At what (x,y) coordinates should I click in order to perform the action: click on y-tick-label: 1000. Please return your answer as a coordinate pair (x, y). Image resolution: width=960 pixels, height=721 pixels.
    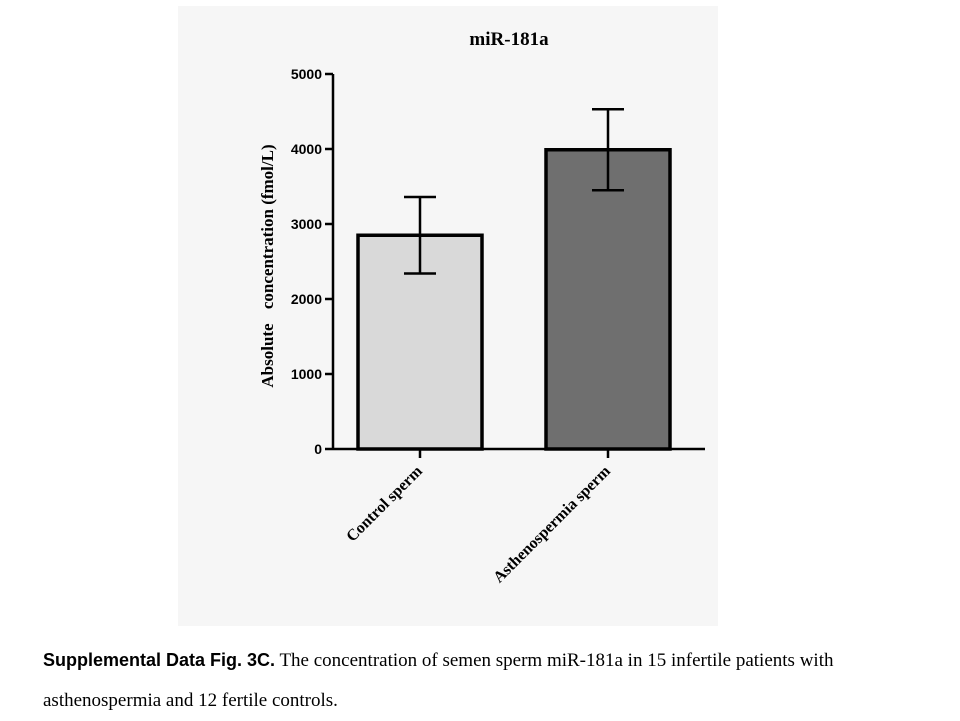
    Looking at the image, I should click on (306, 374).